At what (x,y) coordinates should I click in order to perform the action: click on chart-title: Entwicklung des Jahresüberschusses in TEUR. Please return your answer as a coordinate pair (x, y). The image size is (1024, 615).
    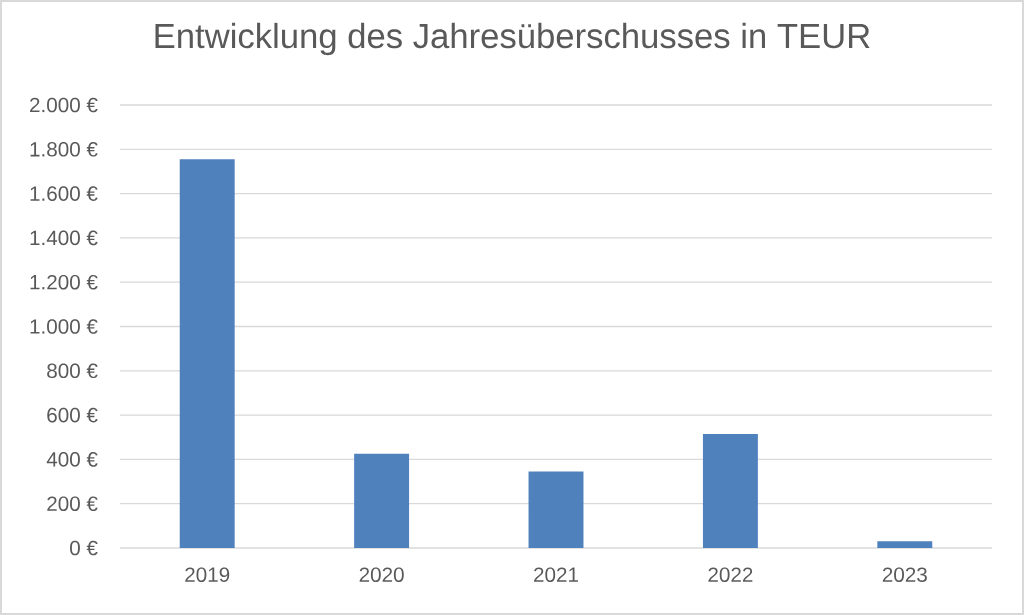
    Looking at the image, I should click on (512, 39).